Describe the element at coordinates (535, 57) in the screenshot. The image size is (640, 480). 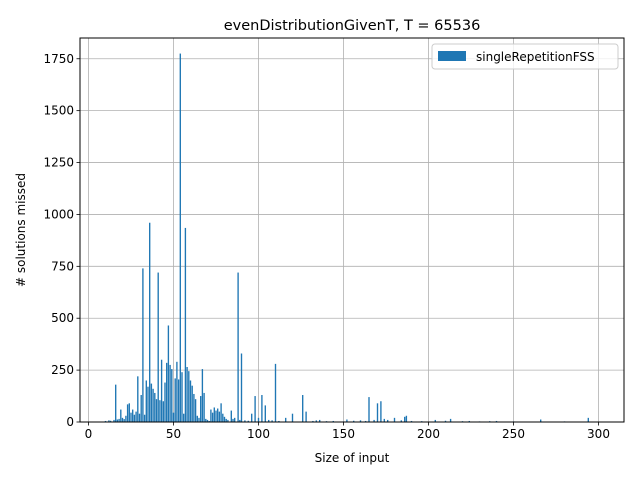
I see `legend-label: singleRepetitionFSS` at that location.